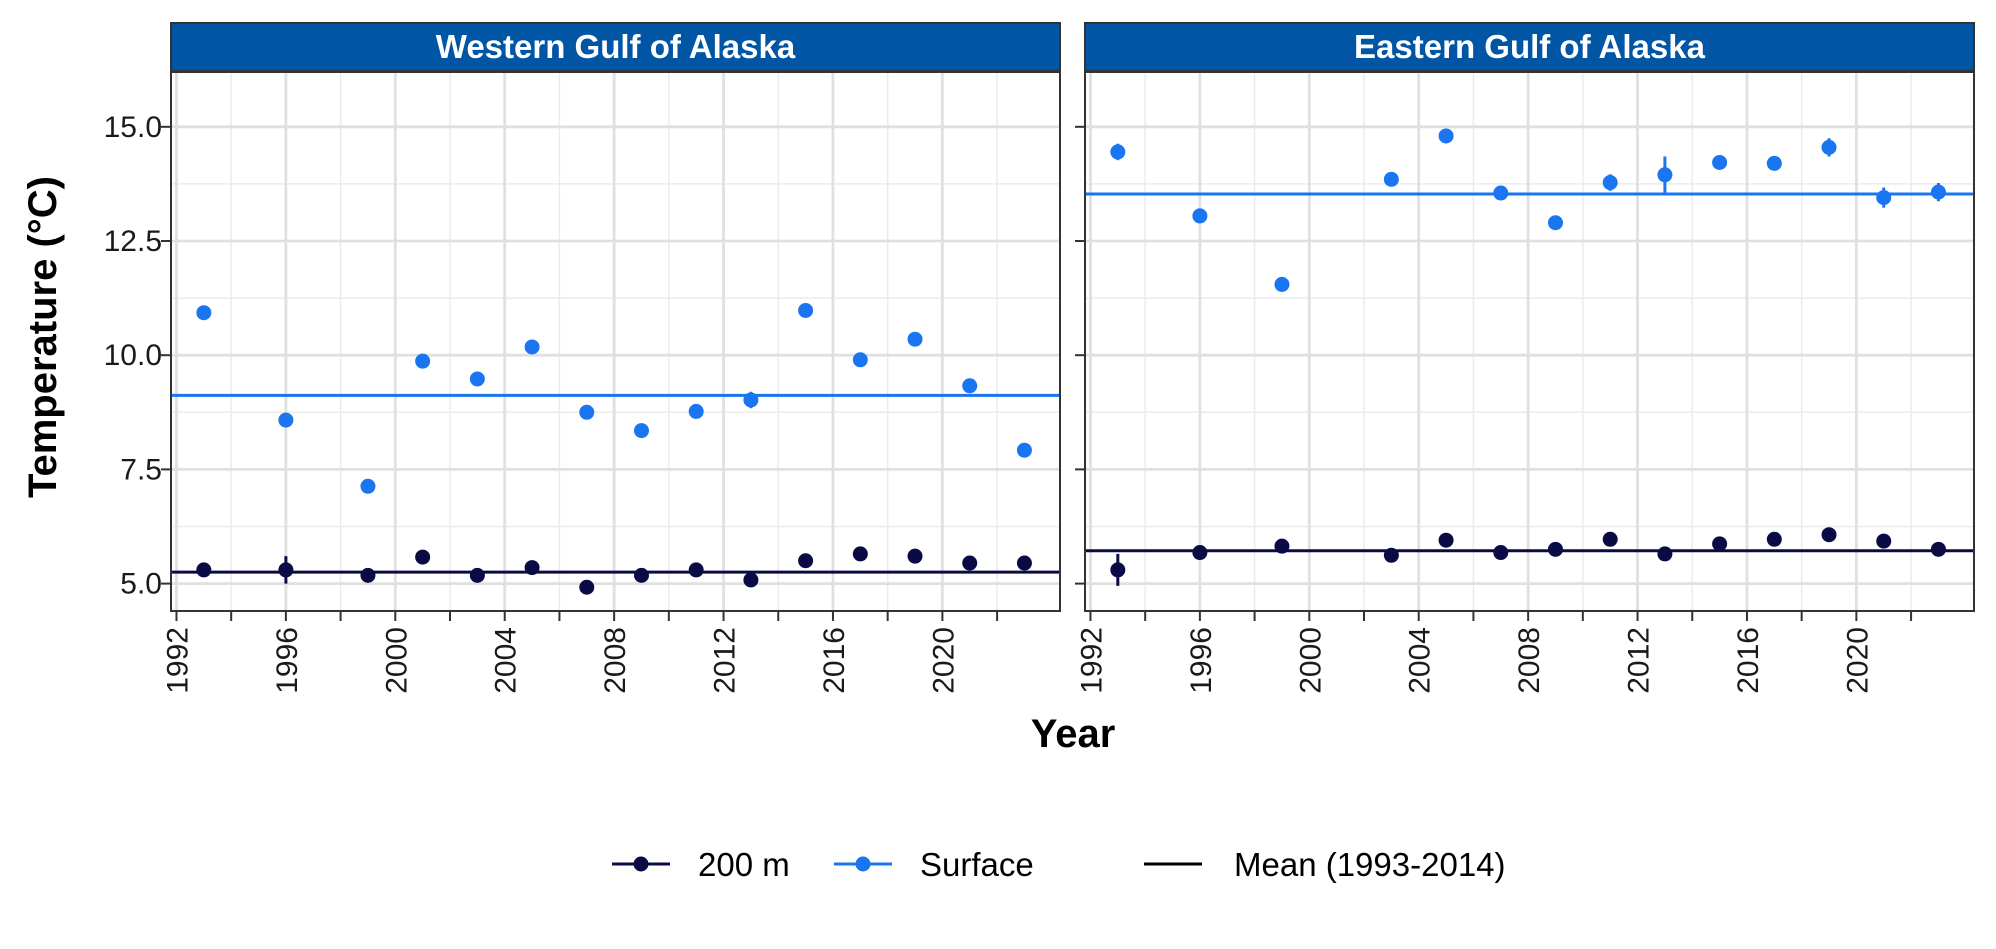 This screenshot has height=949, width=1996. Describe the element at coordinates (133, 241) in the screenshot. I see `y-tick-label: 12.5` at that location.